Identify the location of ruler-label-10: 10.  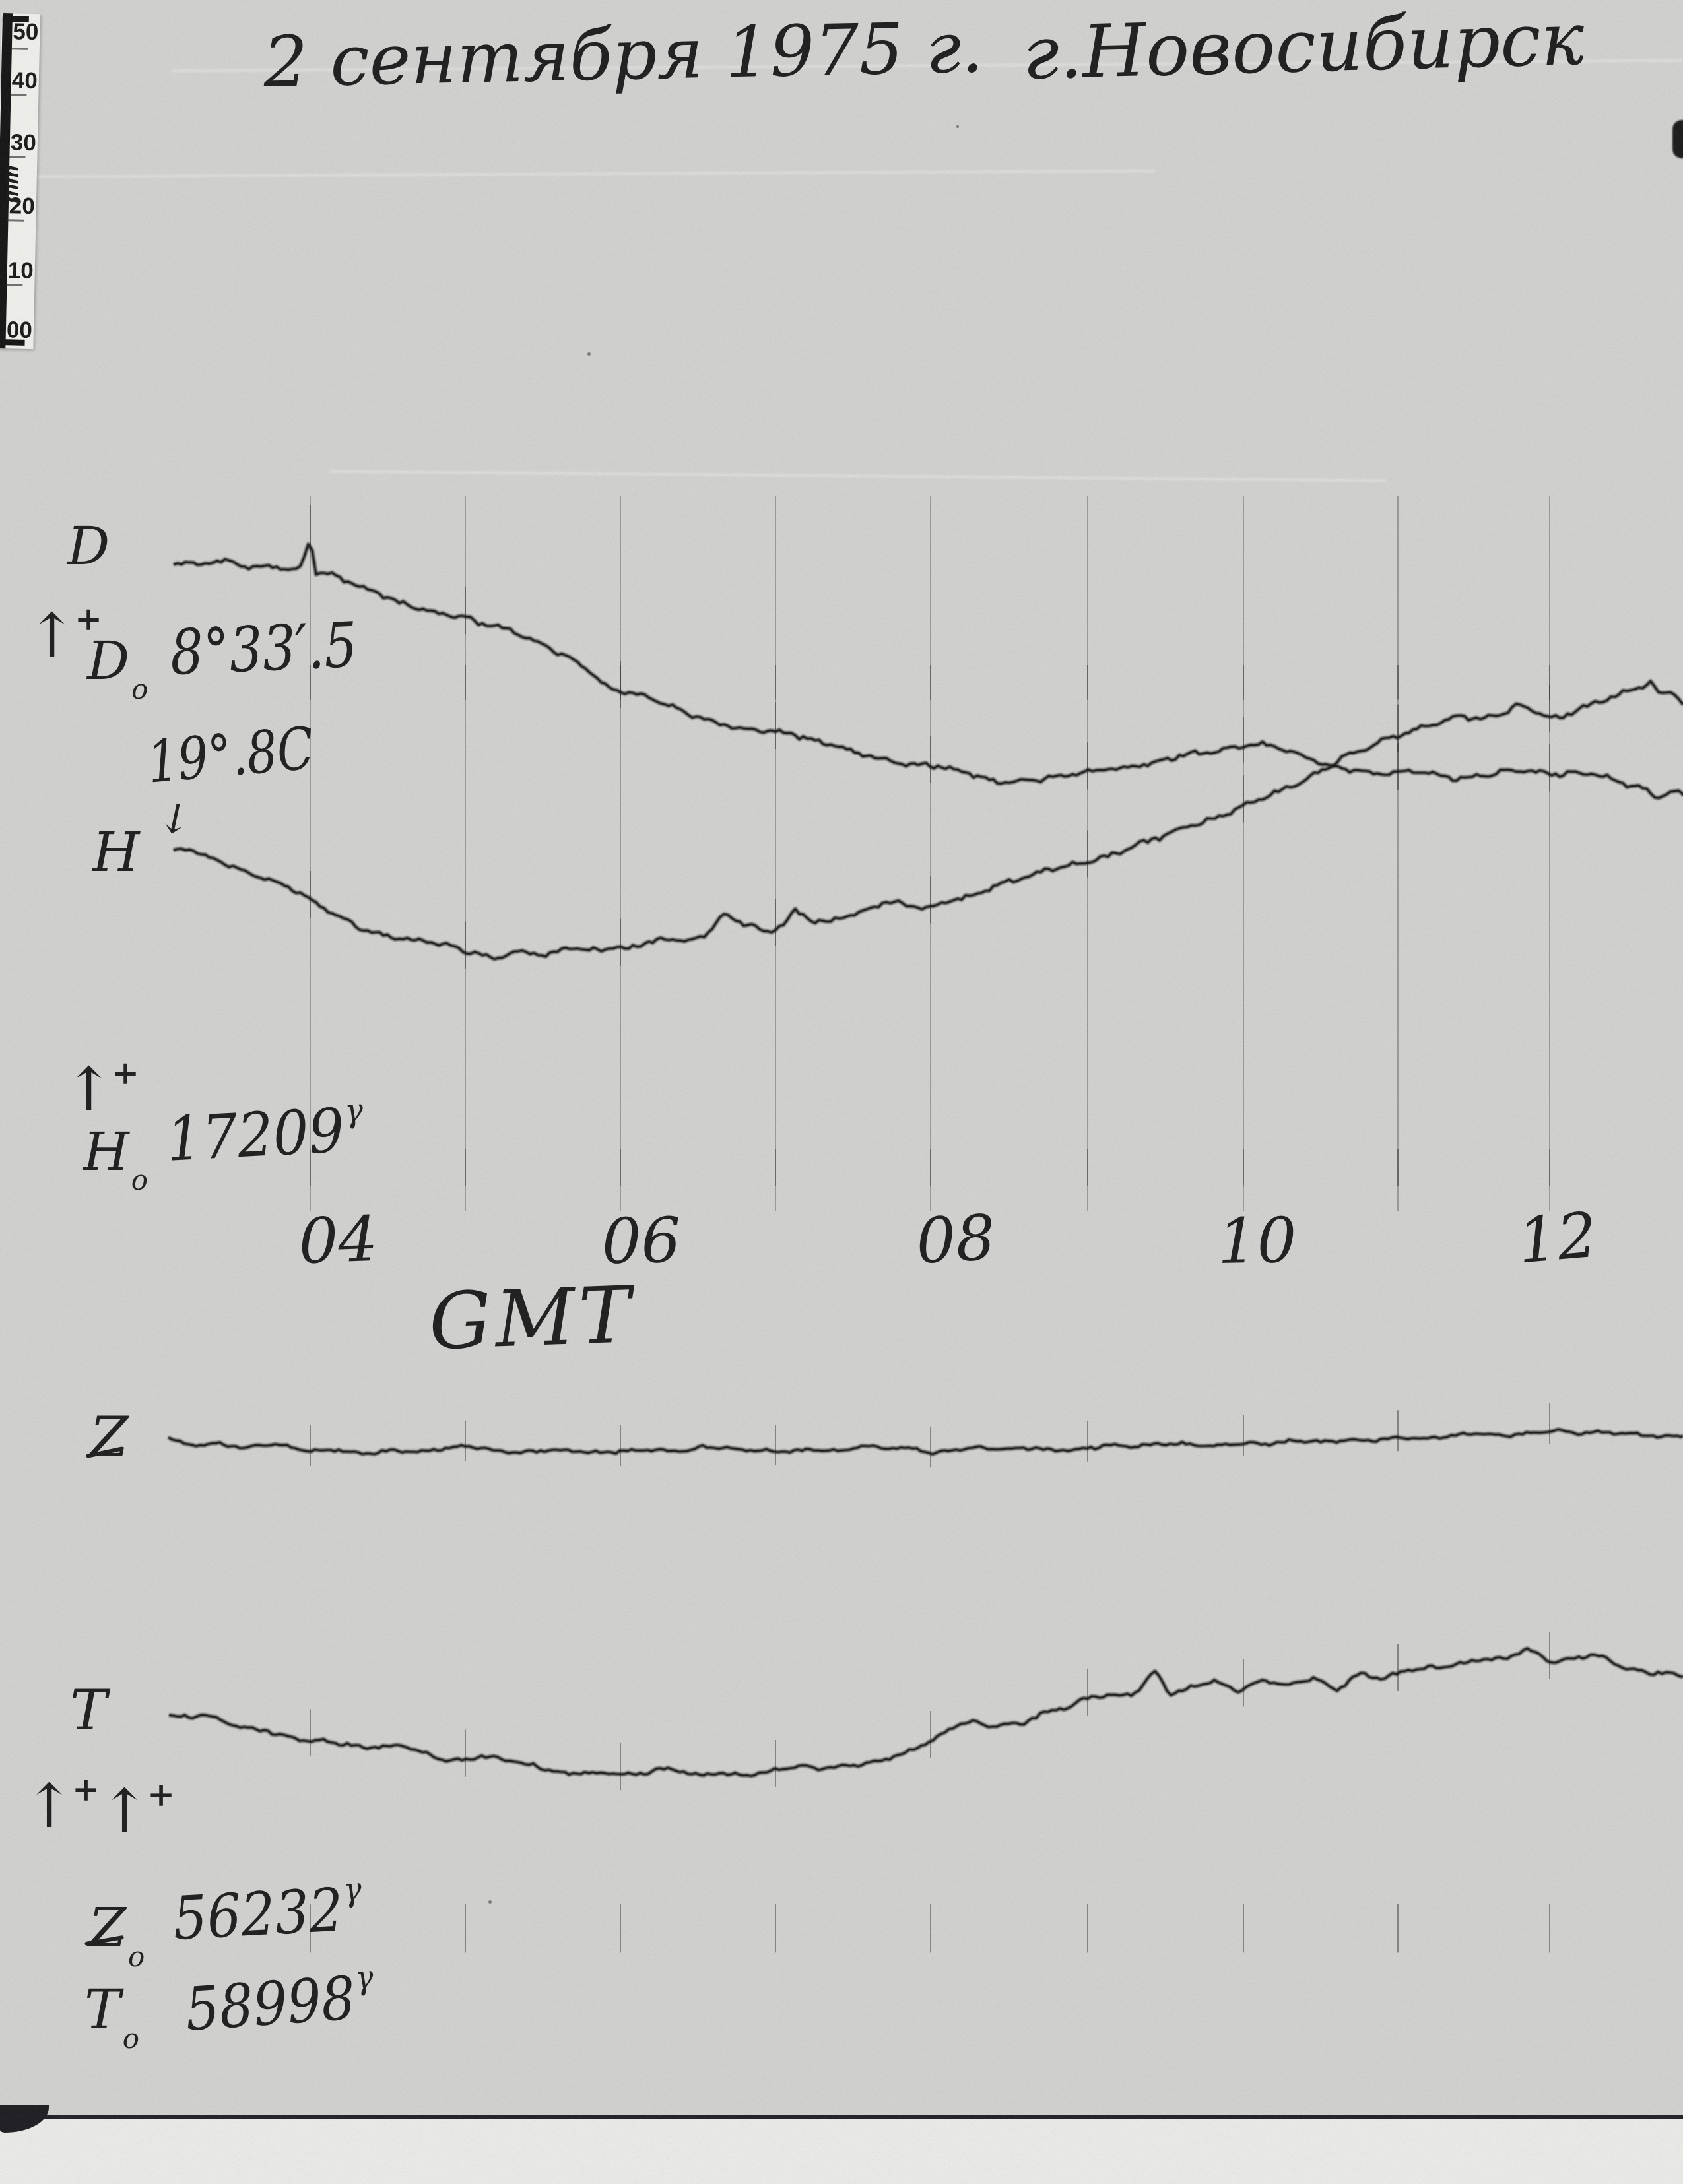
(20, 270).